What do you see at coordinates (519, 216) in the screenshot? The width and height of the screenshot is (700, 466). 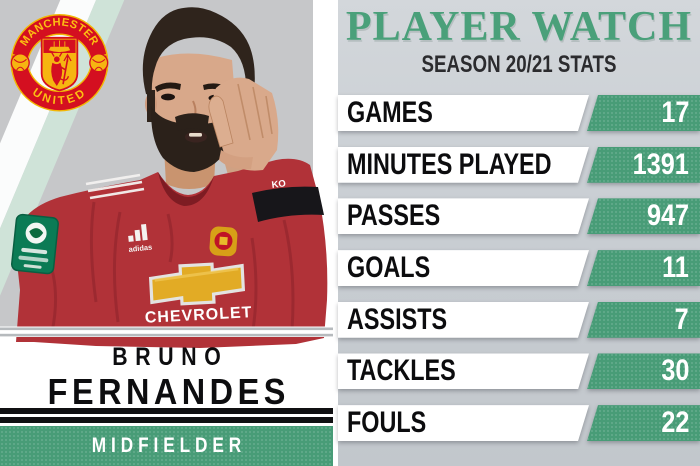 I see `stat-row: PASSES 947` at bounding box center [519, 216].